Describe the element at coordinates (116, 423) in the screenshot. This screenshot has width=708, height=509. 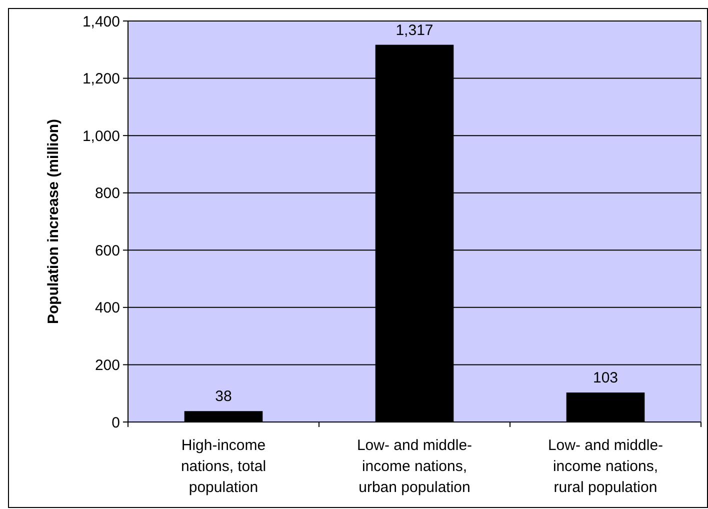
I see `y-tick-label: 0` at that location.